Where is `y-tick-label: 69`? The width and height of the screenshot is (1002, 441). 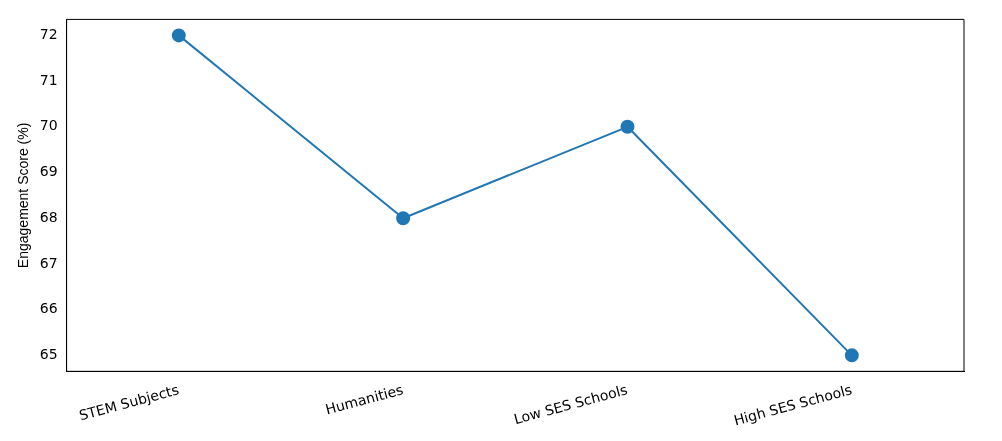 y-tick-label: 69 is located at coordinates (48, 171).